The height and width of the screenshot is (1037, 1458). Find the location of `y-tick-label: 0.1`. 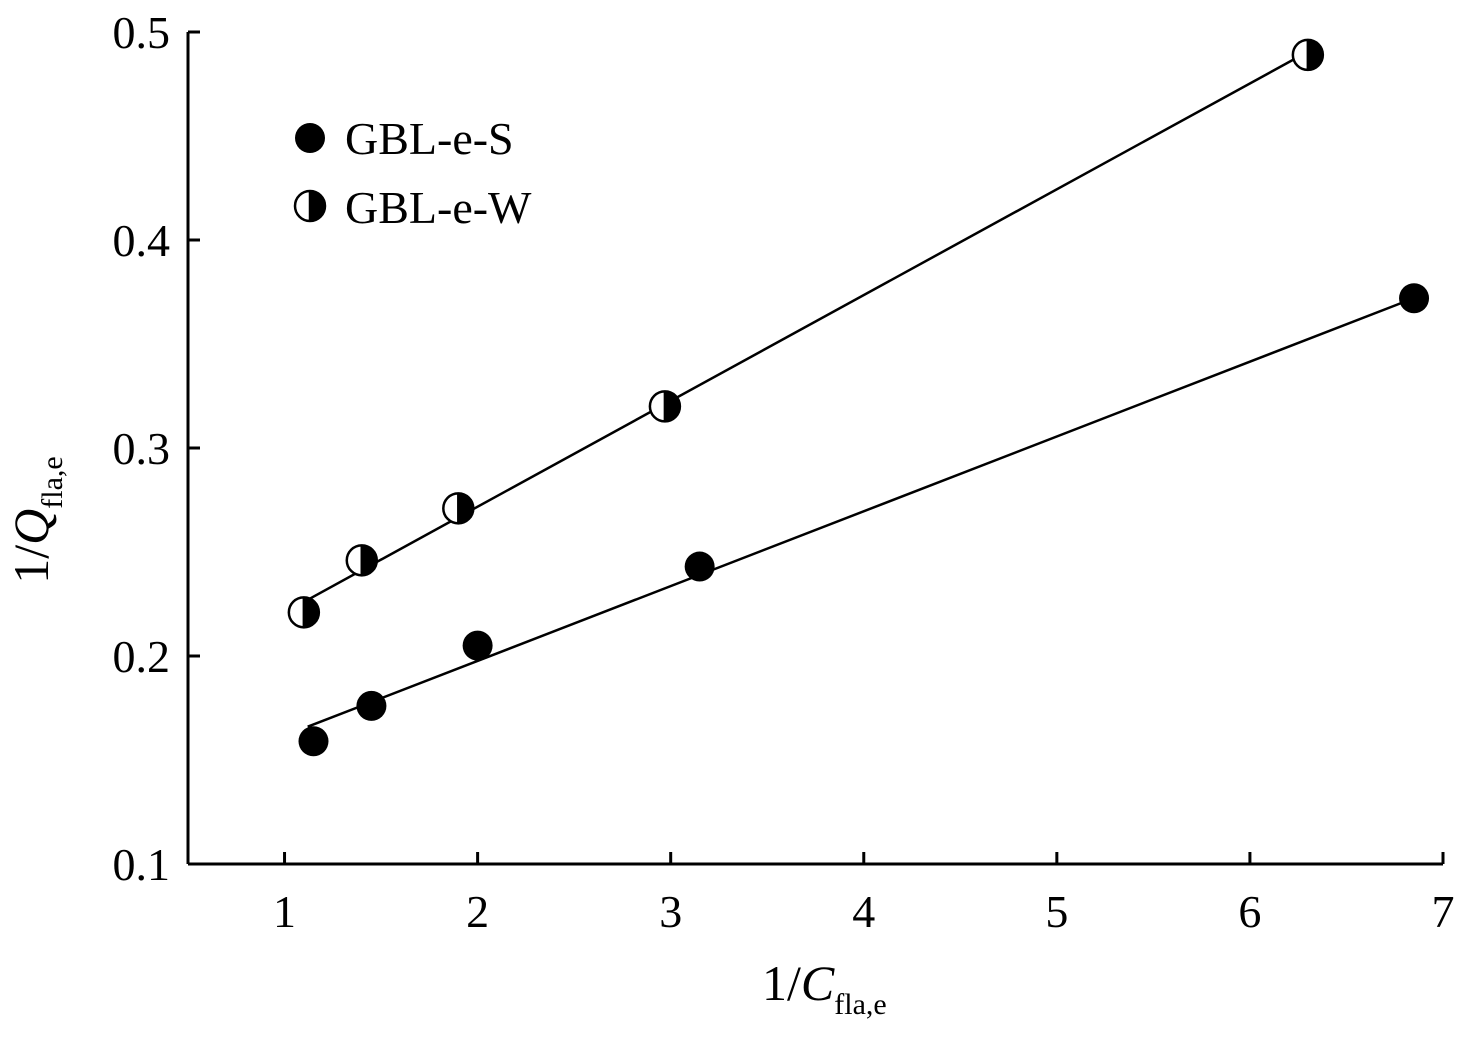

y-tick-label: 0.1 is located at coordinates (142, 864).